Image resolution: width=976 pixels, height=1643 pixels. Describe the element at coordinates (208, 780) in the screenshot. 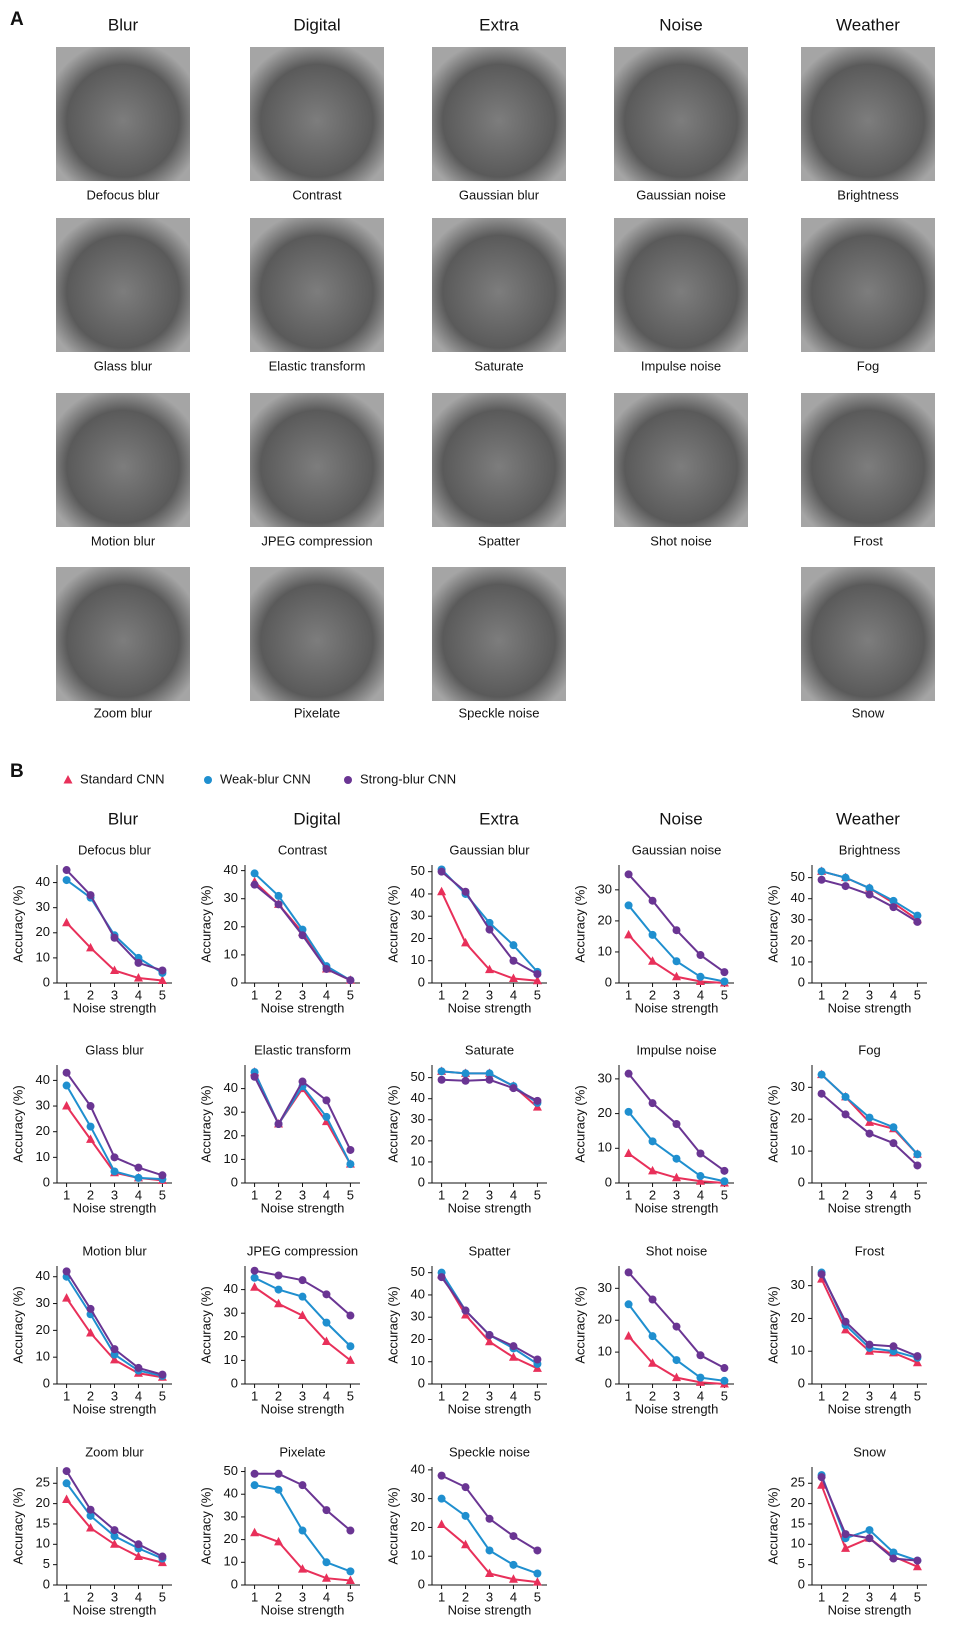

I see `legend-marker` at that location.